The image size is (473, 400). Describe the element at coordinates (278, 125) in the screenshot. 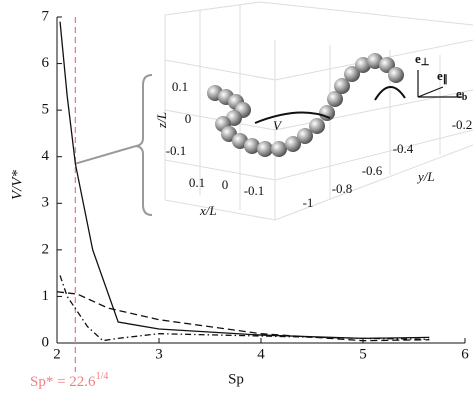

I see `velocity-label: V` at that location.